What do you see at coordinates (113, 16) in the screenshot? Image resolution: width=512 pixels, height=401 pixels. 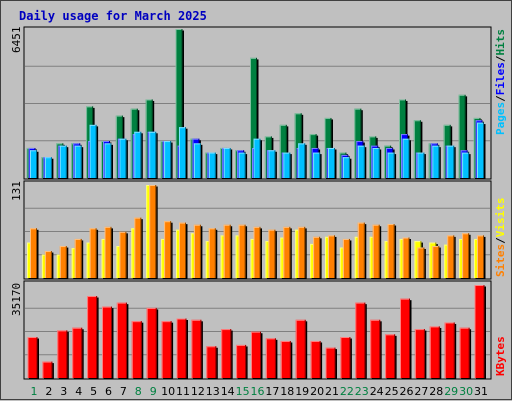 I see `chart-title: Daily usage for March 2025` at bounding box center [113, 16].